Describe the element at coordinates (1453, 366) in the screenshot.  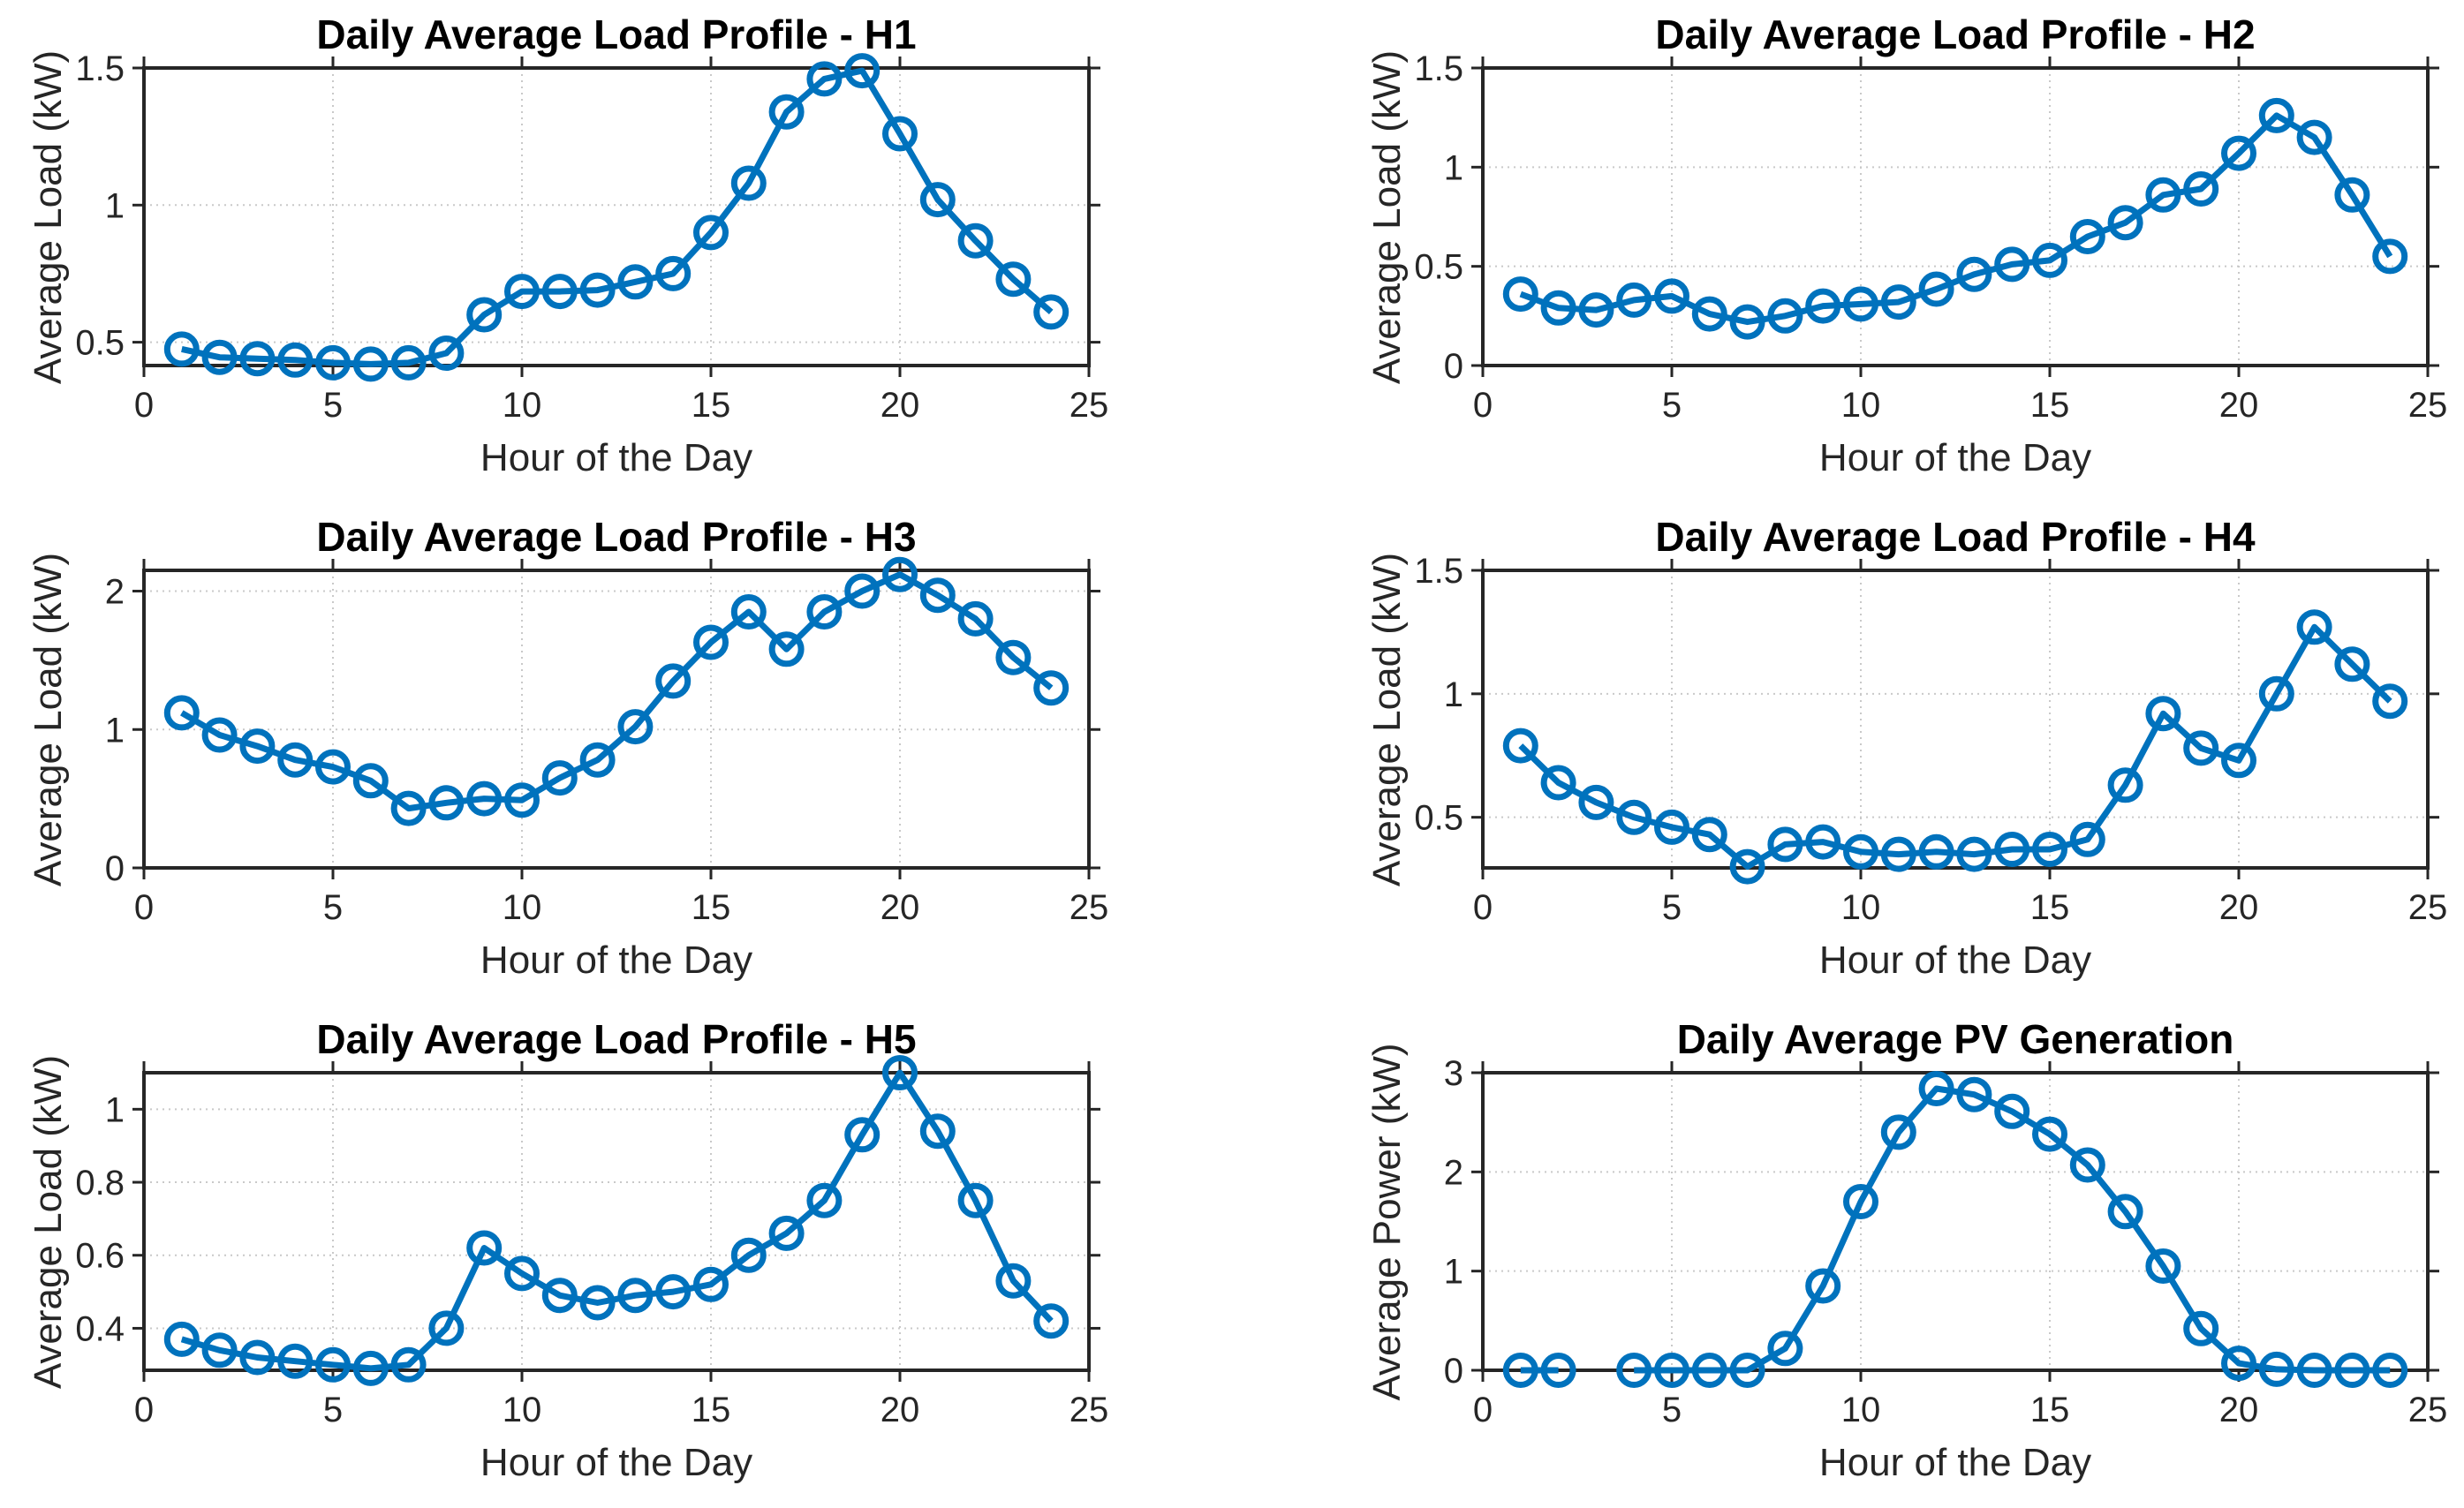
I see `y-tick-label: 0` at that location.